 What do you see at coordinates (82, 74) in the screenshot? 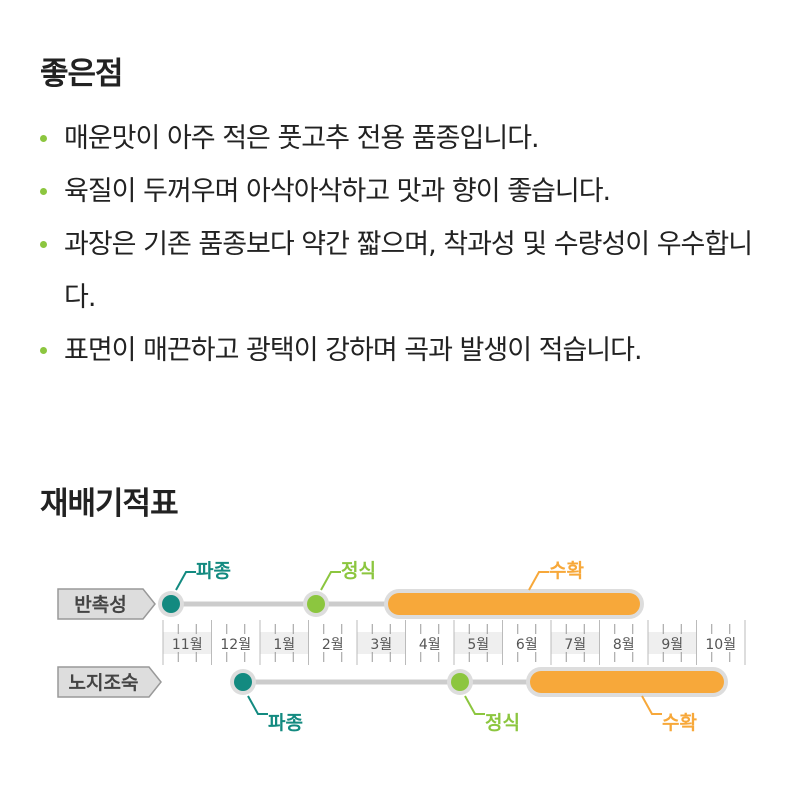
I see `advantages-title: 좋은점` at bounding box center [82, 74].